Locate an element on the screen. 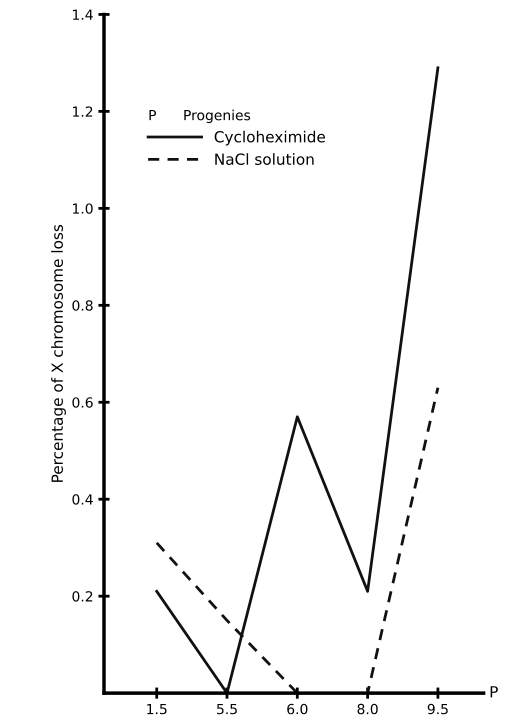 This screenshot has height=722, width=520. legend-title: P Progenies is located at coordinates (199, 117).